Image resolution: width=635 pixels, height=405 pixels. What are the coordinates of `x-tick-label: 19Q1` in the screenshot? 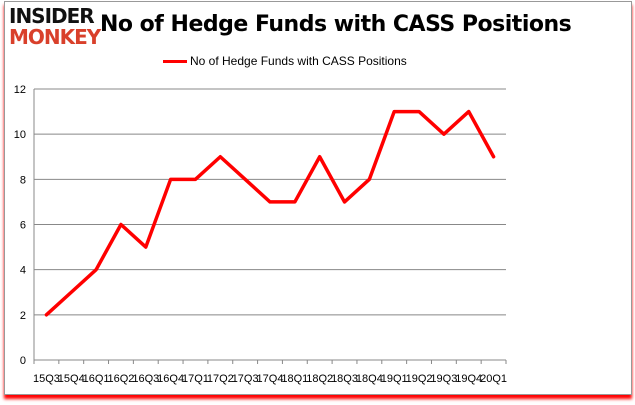 It's located at (394, 379).